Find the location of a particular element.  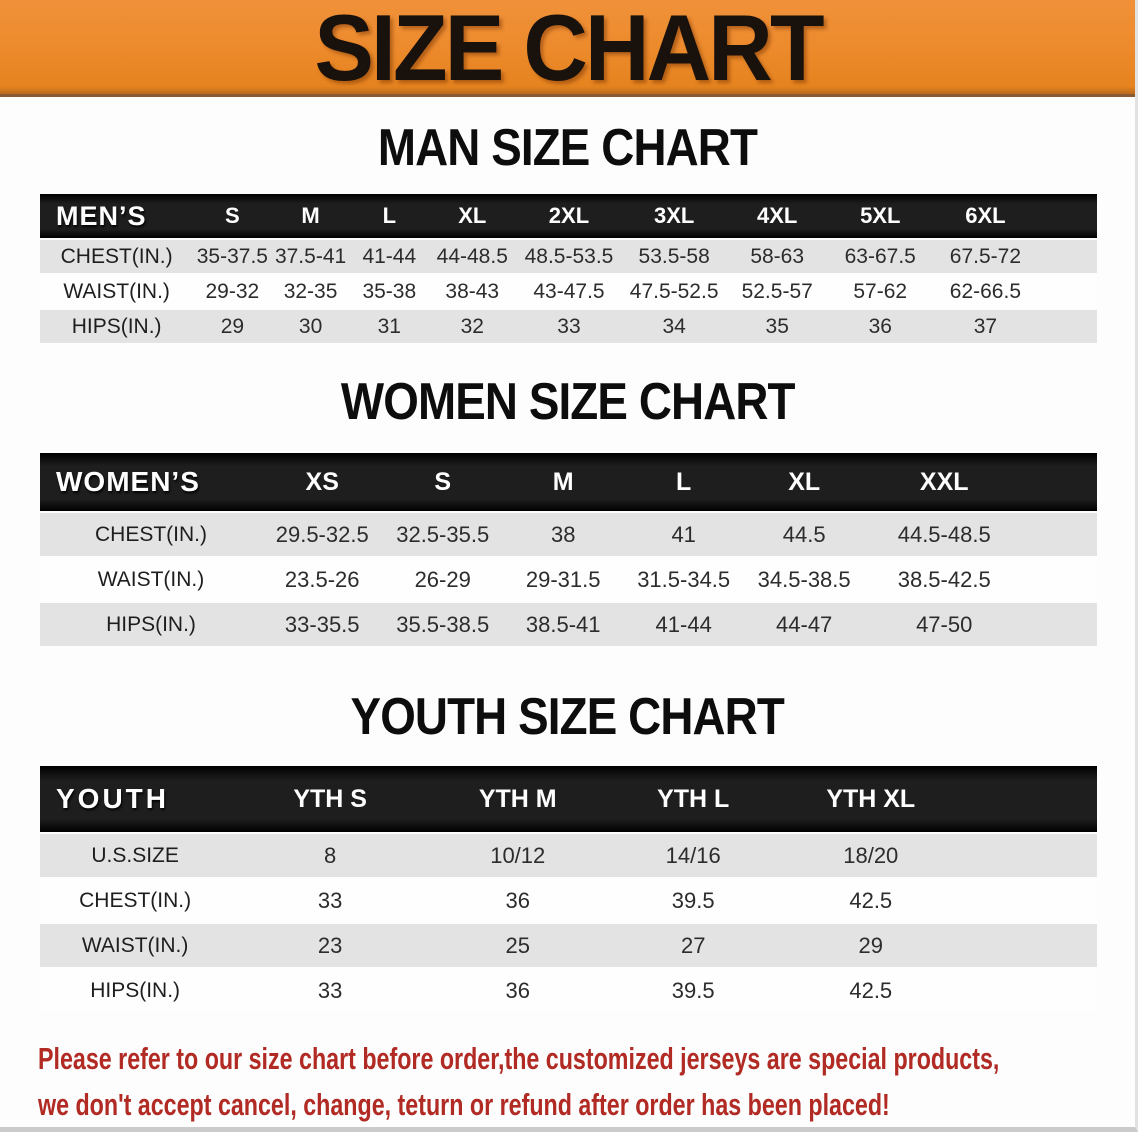

size-value-cell: 32.5-35.5 is located at coordinates (442, 534).